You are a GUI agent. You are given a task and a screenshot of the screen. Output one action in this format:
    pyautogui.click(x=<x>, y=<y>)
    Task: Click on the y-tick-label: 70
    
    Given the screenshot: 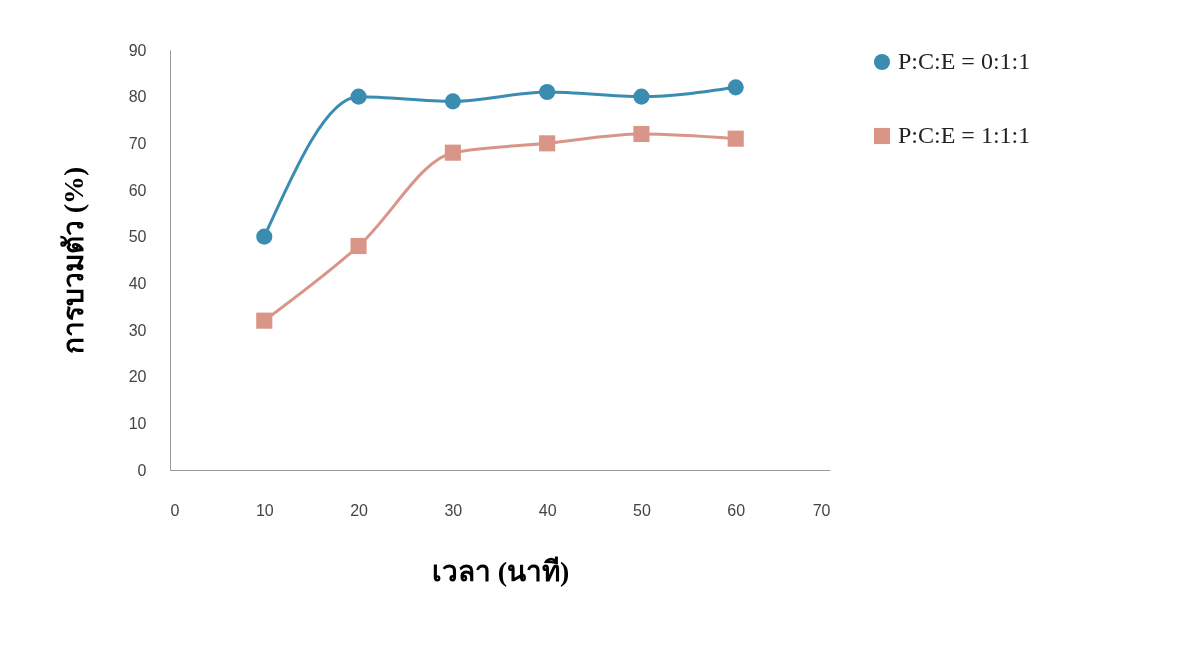 What is the action you would take?
    pyautogui.click(x=137, y=143)
    